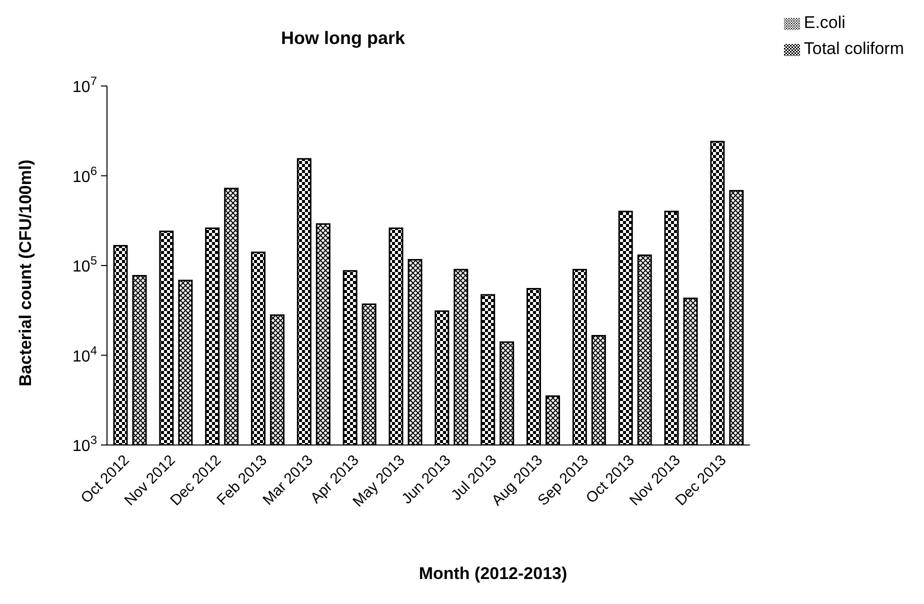 Image resolution: width=924 pixels, height=604 pixels. I want to click on y-tick-label: 10$^{5}$, so click(85, 265).